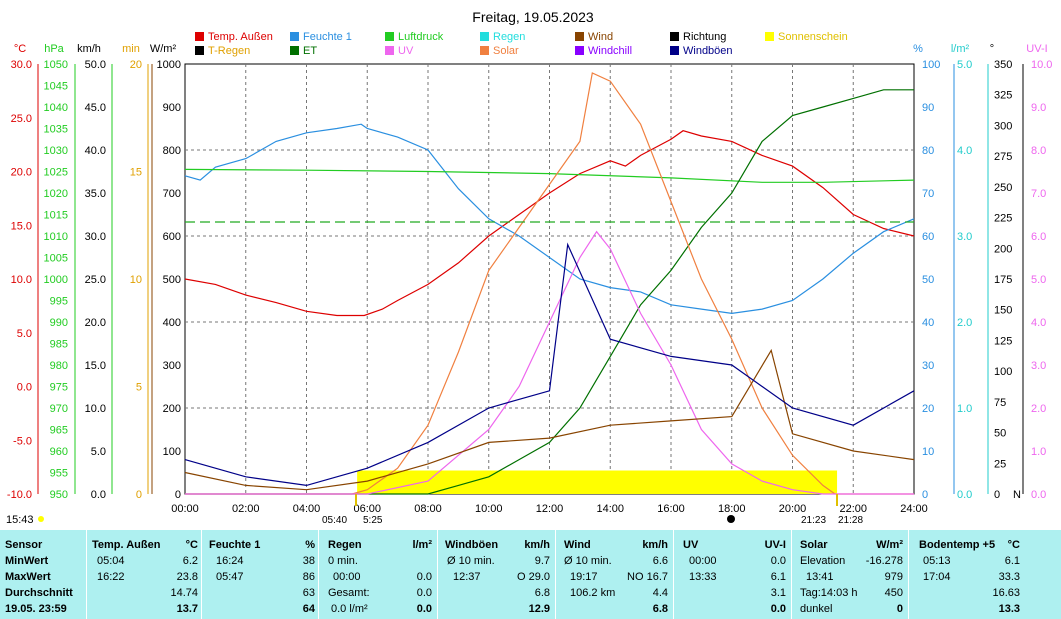  What do you see at coordinates (489, 509) in the screenshot?
I see `x-tick-label: 10:00` at bounding box center [489, 509].